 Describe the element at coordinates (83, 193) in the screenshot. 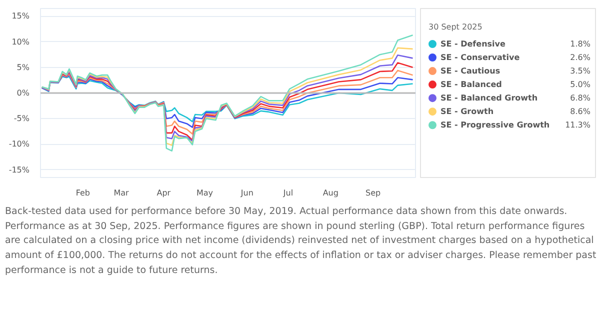

I see `x-tick-label: Feb` at that location.